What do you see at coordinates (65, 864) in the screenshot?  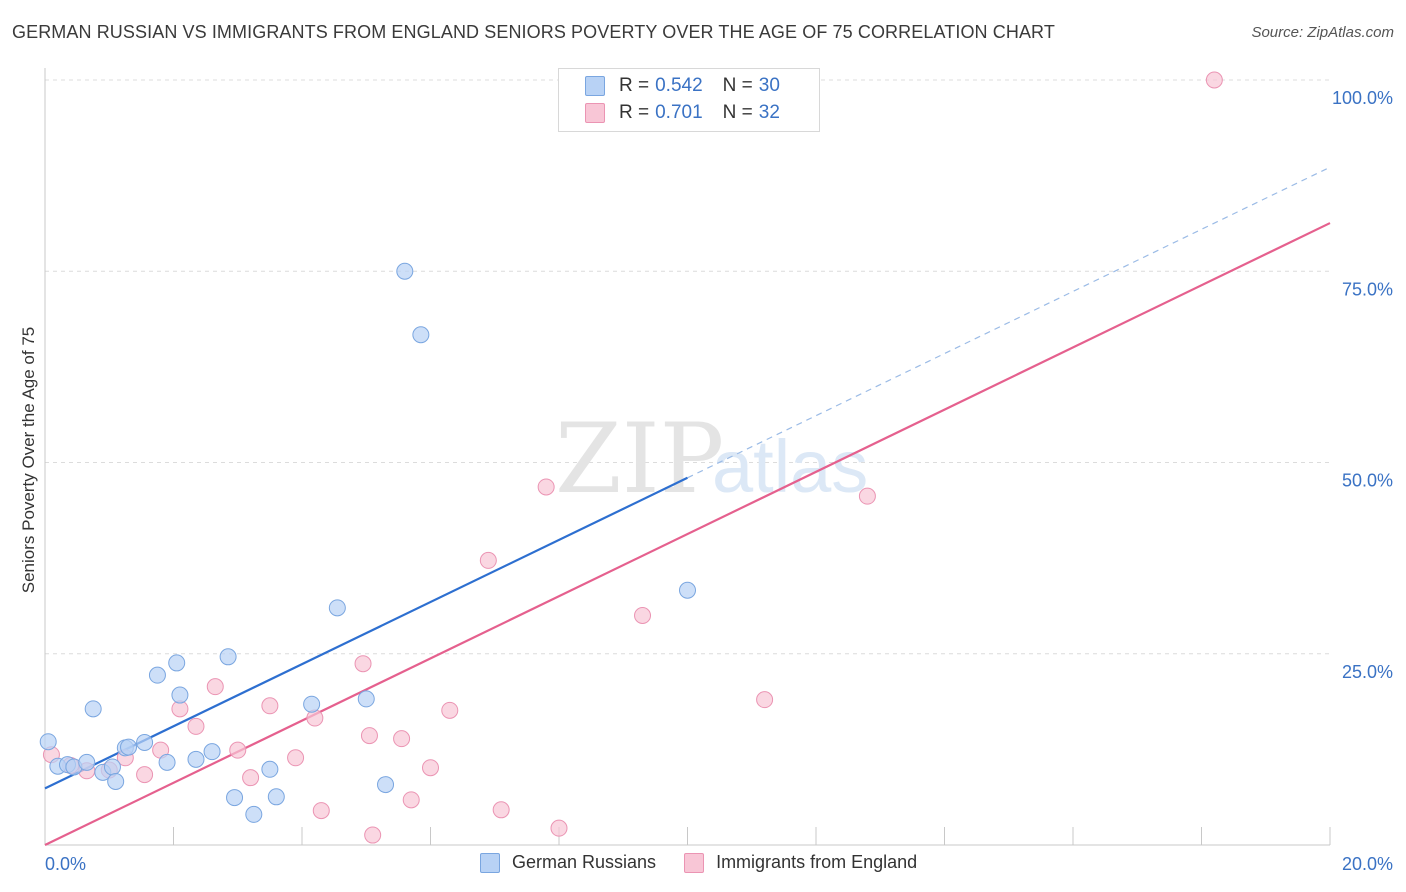 I see `x-tick-label-start: 0.0%` at bounding box center [65, 864].